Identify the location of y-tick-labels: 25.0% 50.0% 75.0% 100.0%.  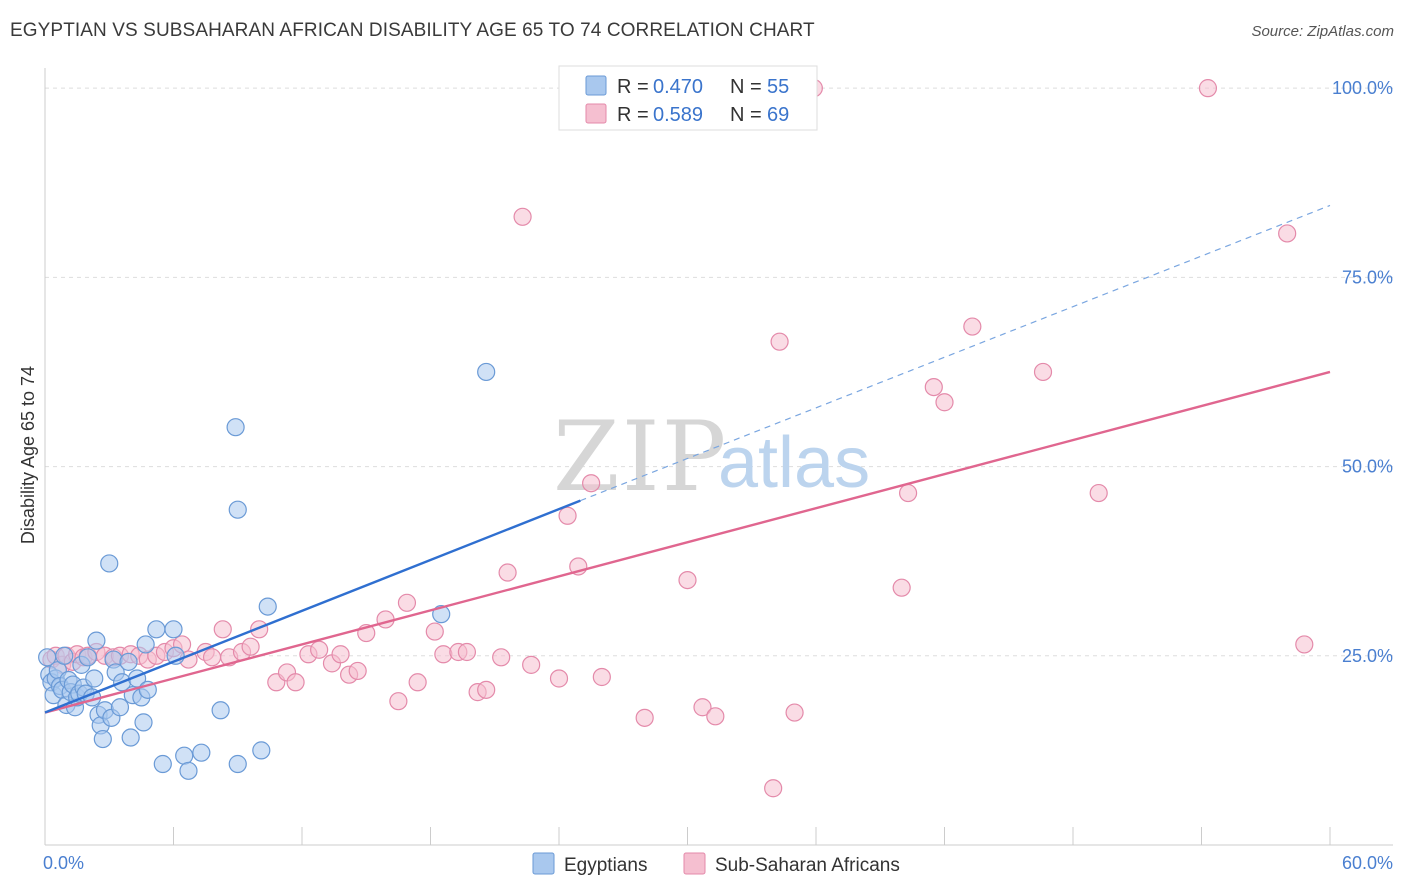
(1362, 372).